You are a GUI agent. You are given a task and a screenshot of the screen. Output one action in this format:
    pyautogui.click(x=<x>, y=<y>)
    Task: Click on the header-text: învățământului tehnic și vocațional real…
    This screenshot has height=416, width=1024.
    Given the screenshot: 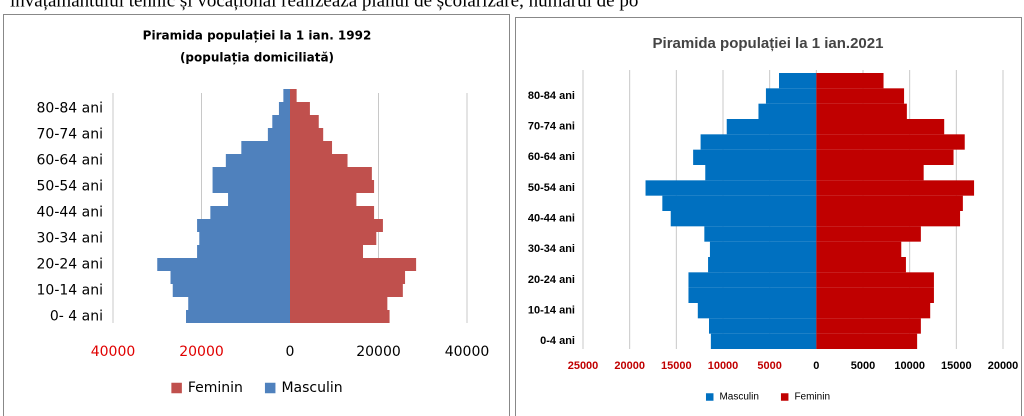 What is the action you would take?
    pyautogui.click(x=323, y=5)
    